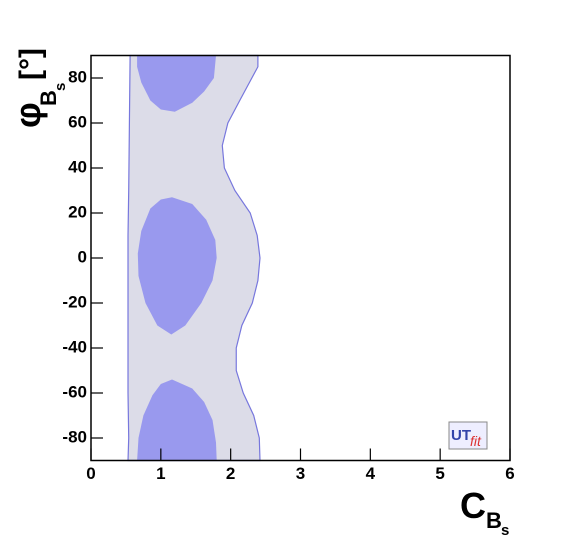 Image resolution: width=567 pixels, height=543 pixels. Describe the element at coordinates (494, 520) in the screenshot. I see `x-label-subscript: B` at that location.